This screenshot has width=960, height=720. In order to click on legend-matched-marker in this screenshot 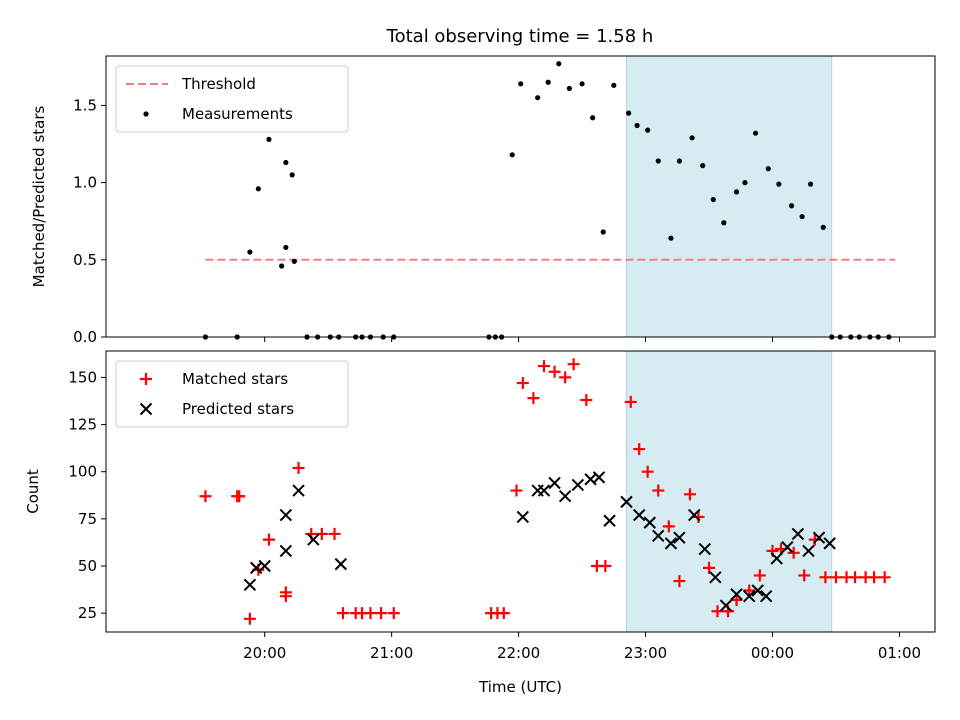, I will do `click(146, 379)`.